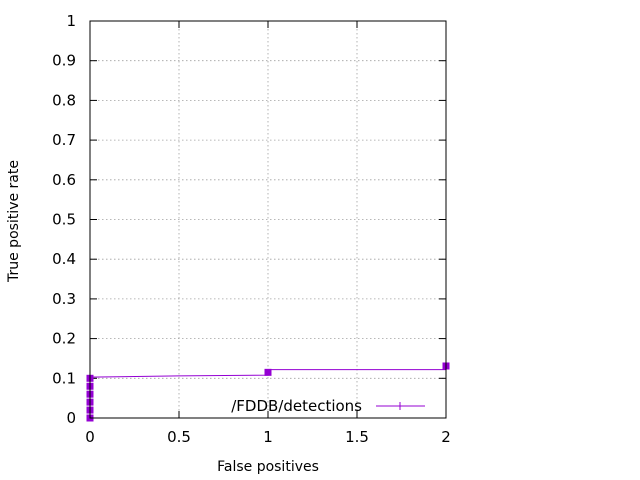 The width and height of the screenshot is (640, 480). What do you see at coordinates (64, 339) in the screenshot?
I see `y-tick-label: 0.2` at bounding box center [64, 339].